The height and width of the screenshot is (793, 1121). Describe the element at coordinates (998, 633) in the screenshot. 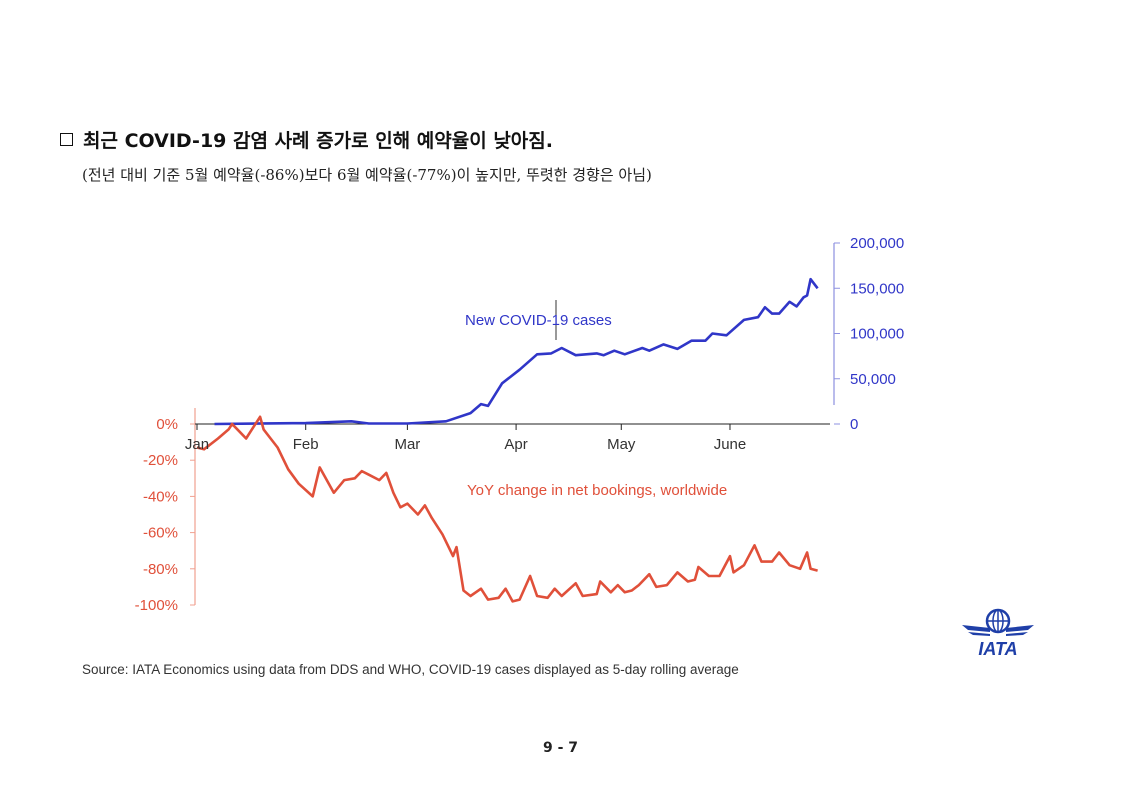

I see `iata-logo: IATA` at that location.